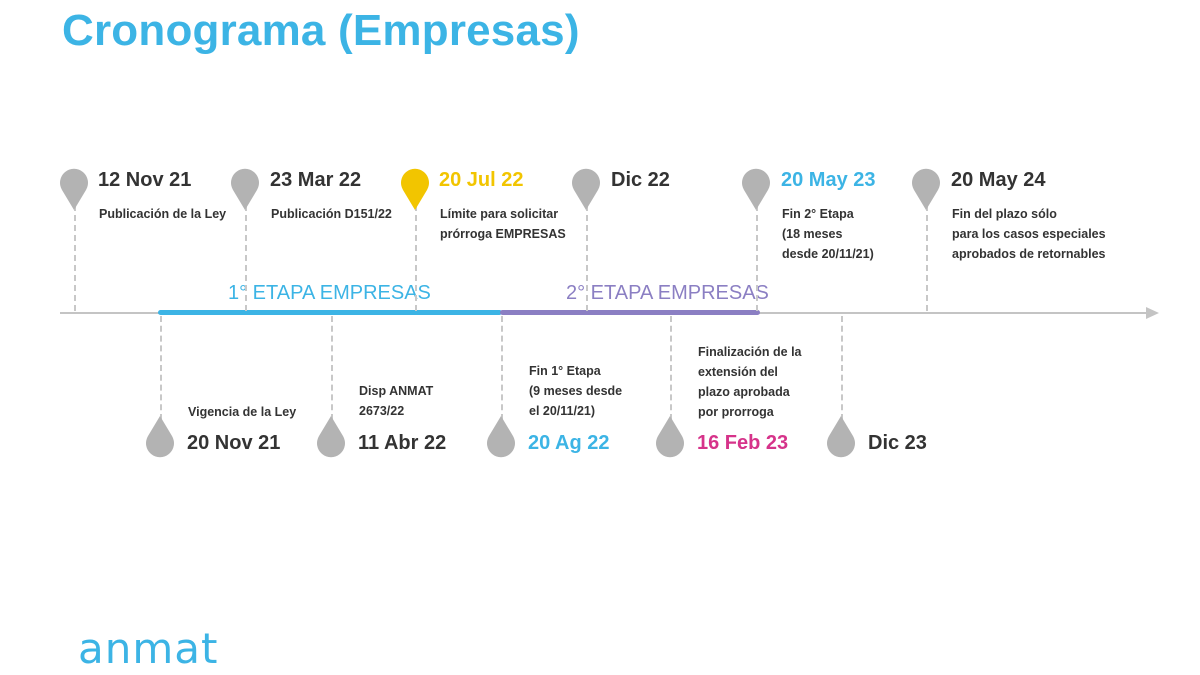 Image resolution: width=1200 pixels, height=675 pixels. Describe the element at coordinates (828, 234) in the screenshot. I see `milestone-description: Fin 2° Etapa (18 meses desde 20/11/21)` at that location.